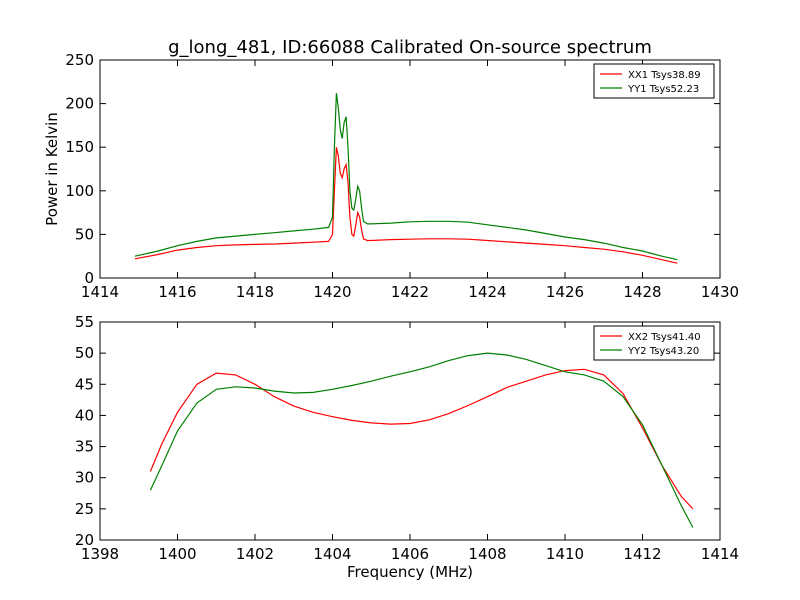  I want to click on legend: XX2 Tsys41.40 YY2 Tsys43.20, so click(654, 343).